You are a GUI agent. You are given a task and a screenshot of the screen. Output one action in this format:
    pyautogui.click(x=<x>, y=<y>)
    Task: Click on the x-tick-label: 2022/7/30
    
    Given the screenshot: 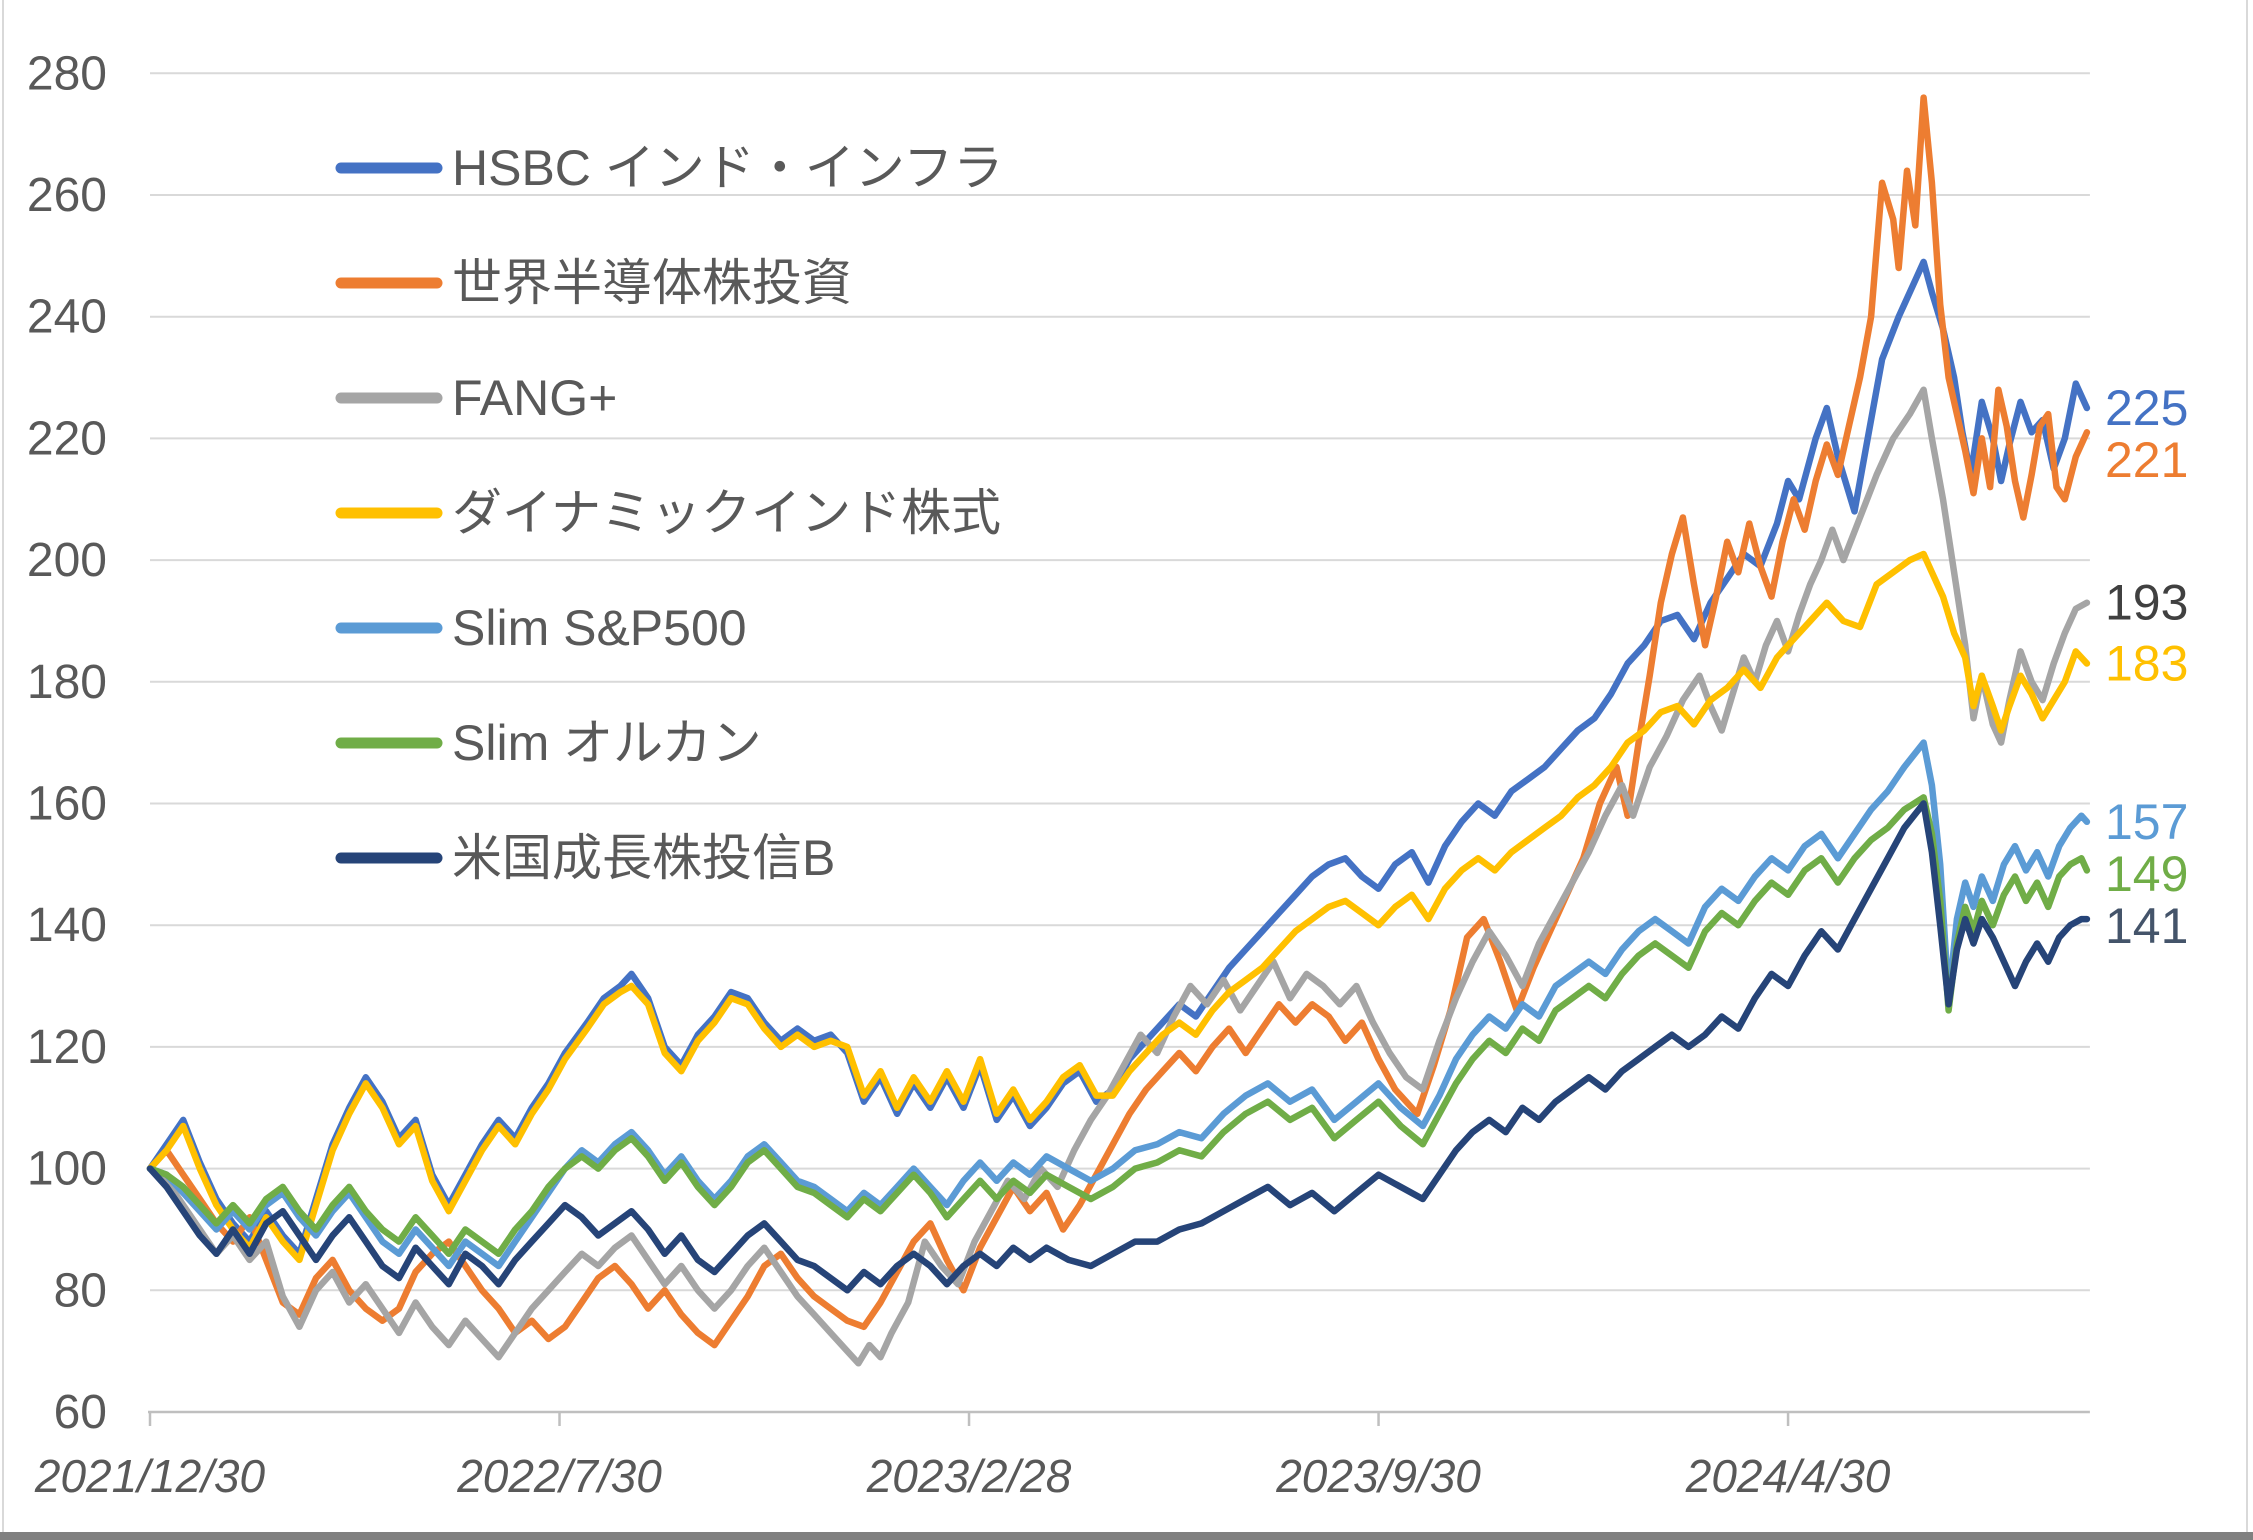 What is the action you would take?
    pyautogui.click(x=559, y=1476)
    